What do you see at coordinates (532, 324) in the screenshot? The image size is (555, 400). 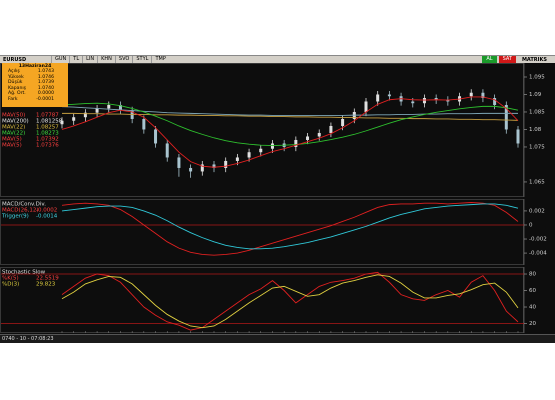 I see `y-tick-label: 20` at bounding box center [532, 324].